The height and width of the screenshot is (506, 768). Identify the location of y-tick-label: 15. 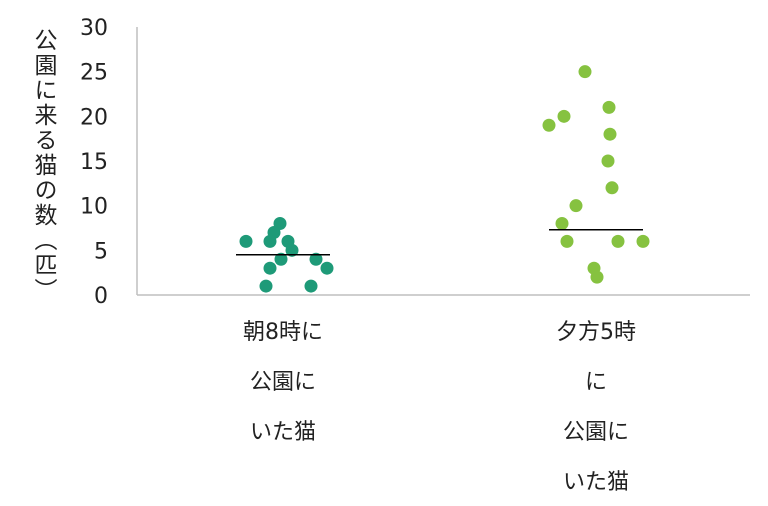
(94, 162).